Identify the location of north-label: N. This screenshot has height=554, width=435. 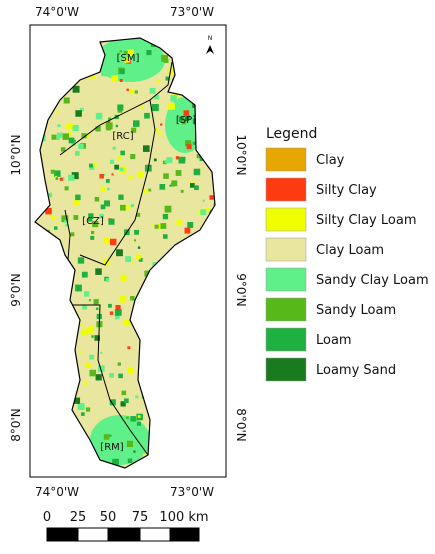
(210, 38).